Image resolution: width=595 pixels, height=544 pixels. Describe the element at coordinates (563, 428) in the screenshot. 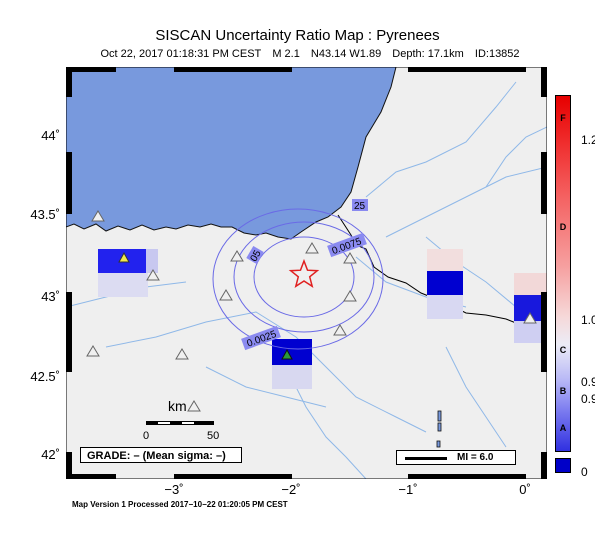

I see `colorbar-grade: A` at that location.